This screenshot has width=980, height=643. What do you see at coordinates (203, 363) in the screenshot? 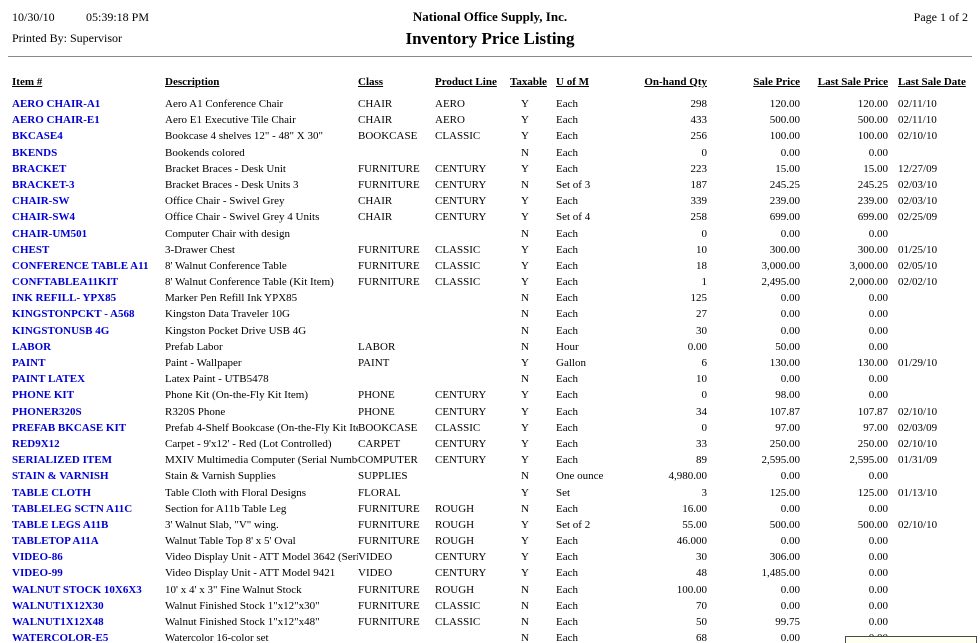
I see `cell-description: Paint - Wallpaper` at bounding box center [203, 363].